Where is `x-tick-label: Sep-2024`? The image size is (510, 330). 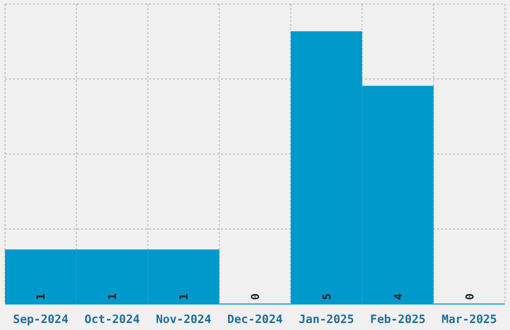 x-tick-label: Sep-2024 is located at coordinates (40, 319).